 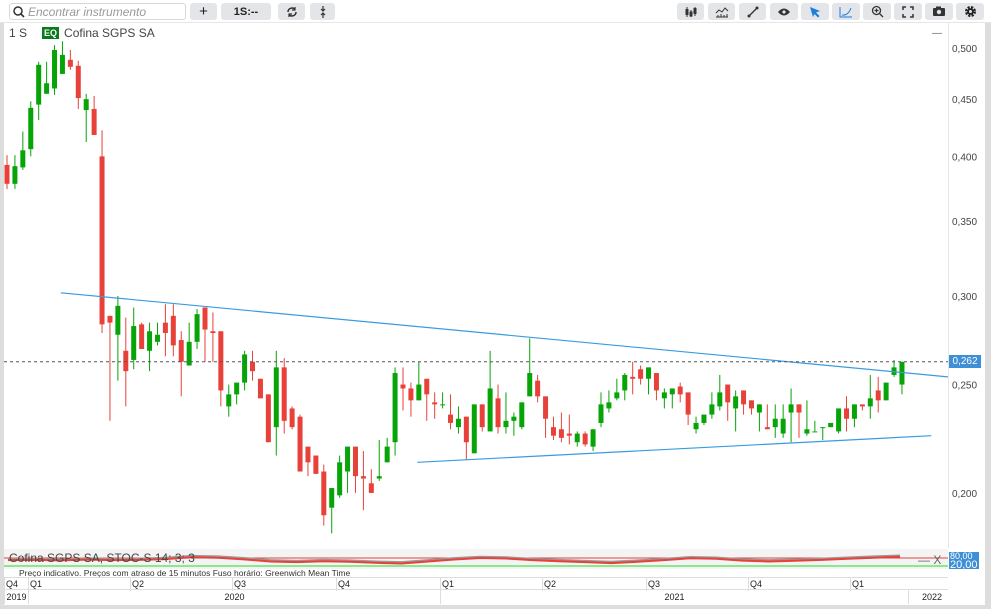 I want to click on stoch-controls: — X, so click(x=930, y=560).